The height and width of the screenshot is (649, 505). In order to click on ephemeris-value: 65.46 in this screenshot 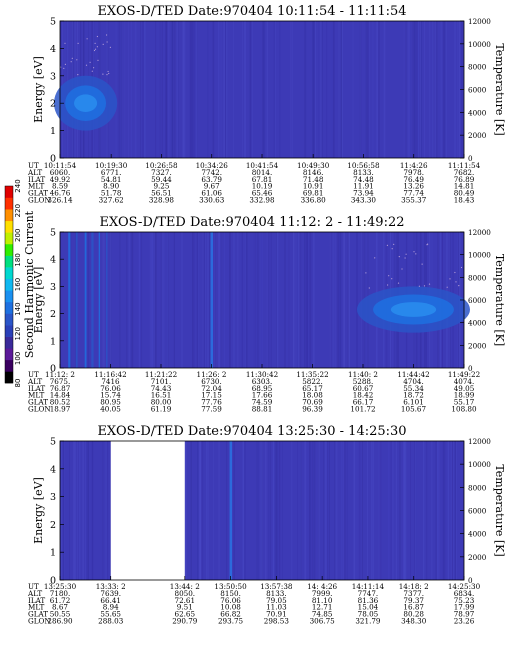, I will do `click(262, 193)`.